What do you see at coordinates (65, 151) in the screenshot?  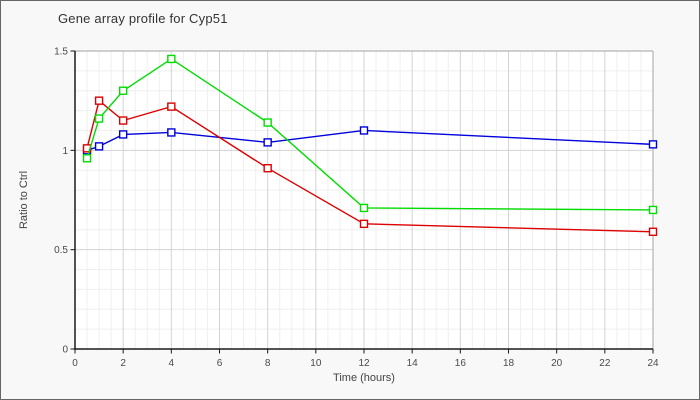 I see `y-tick-label: 1` at bounding box center [65, 151].